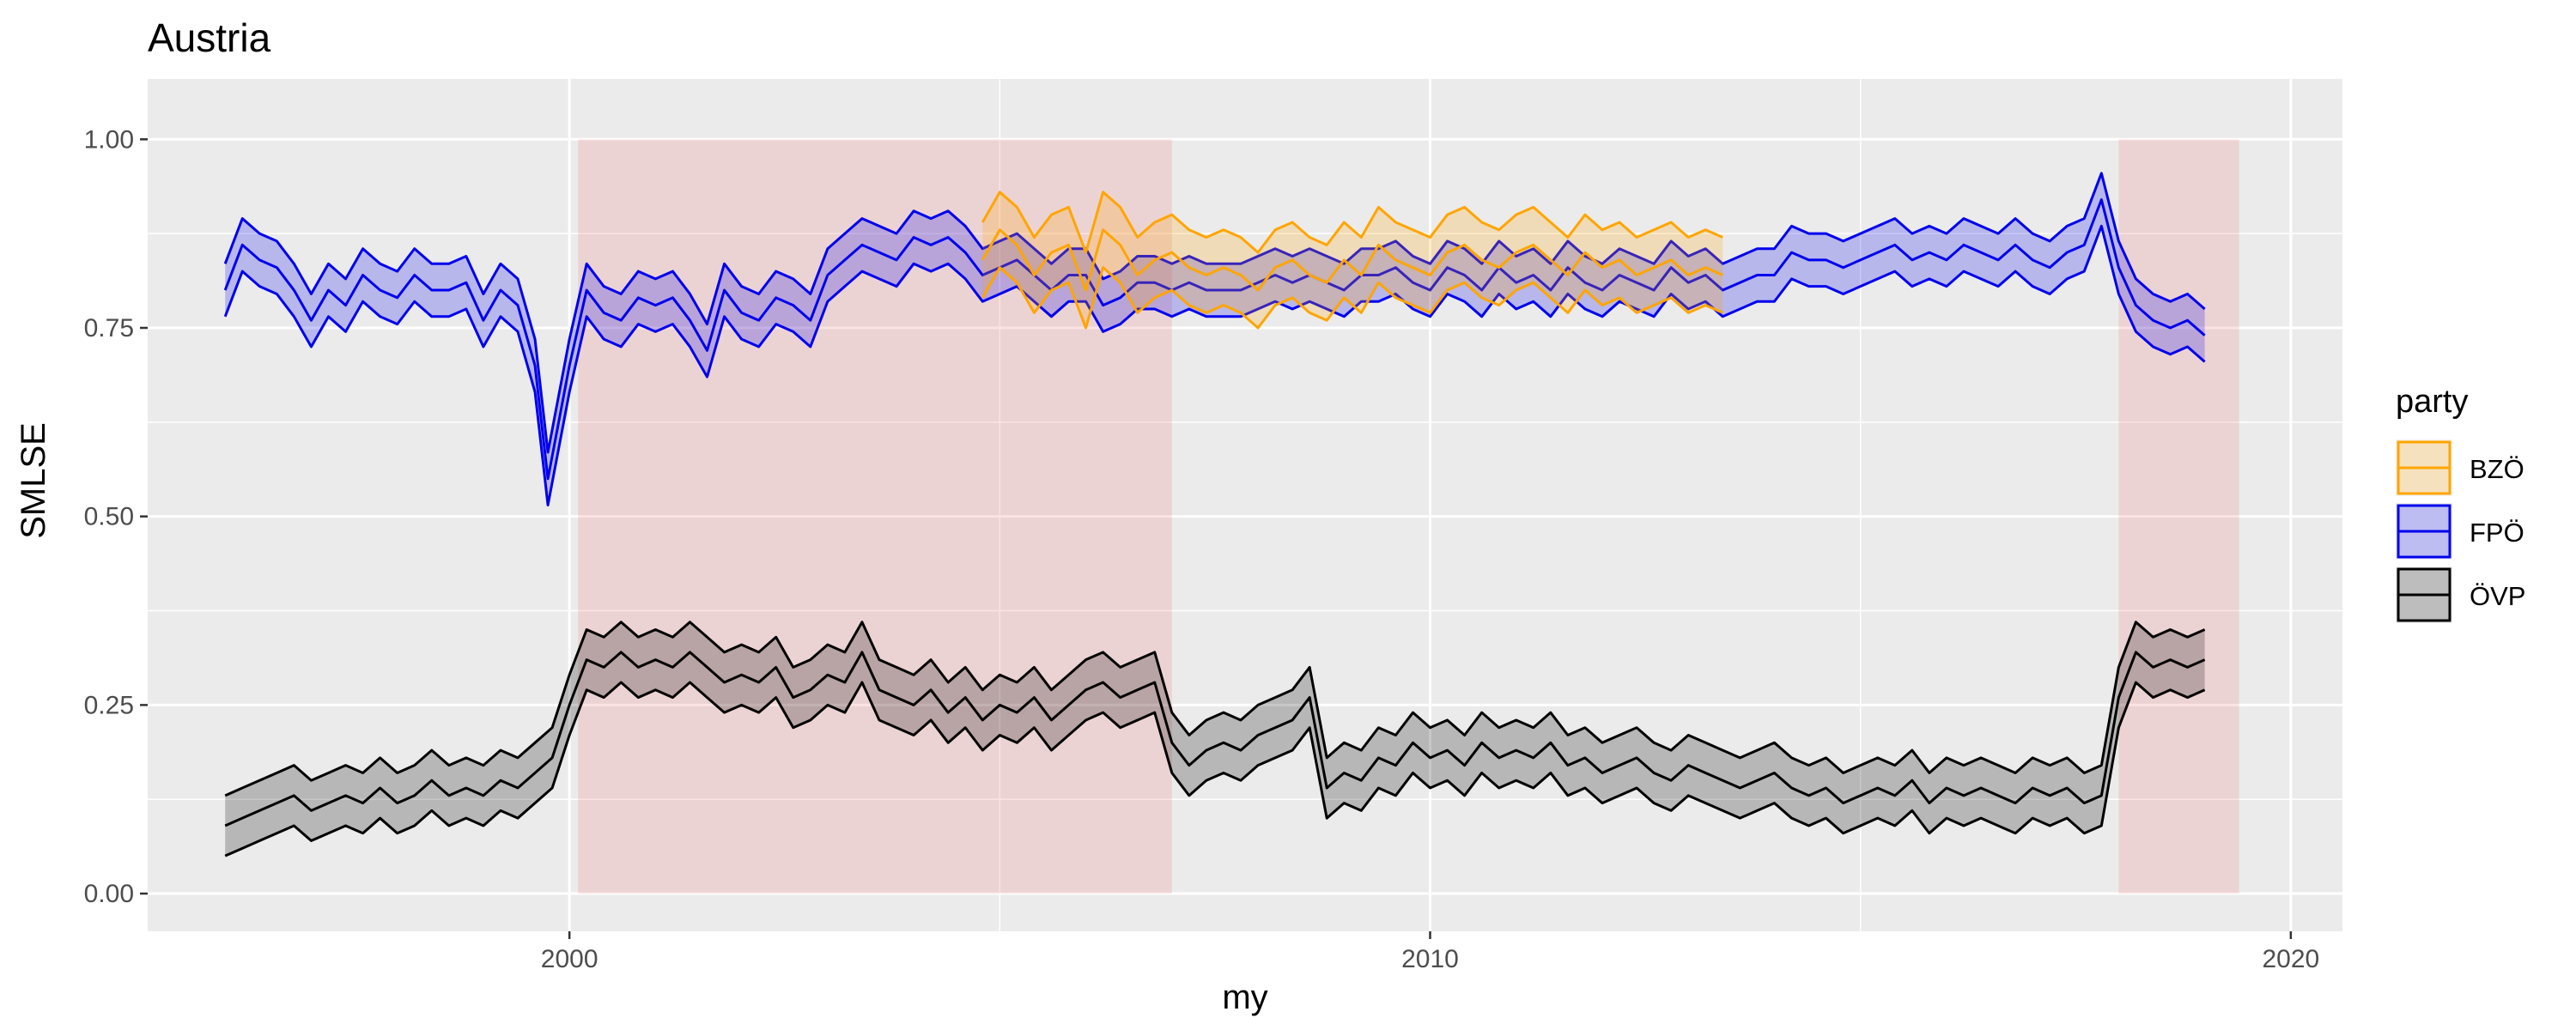  Describe the element at coordinates (109, 139) in the screenshot. I see `y-tick-label: 1.00` at that location.